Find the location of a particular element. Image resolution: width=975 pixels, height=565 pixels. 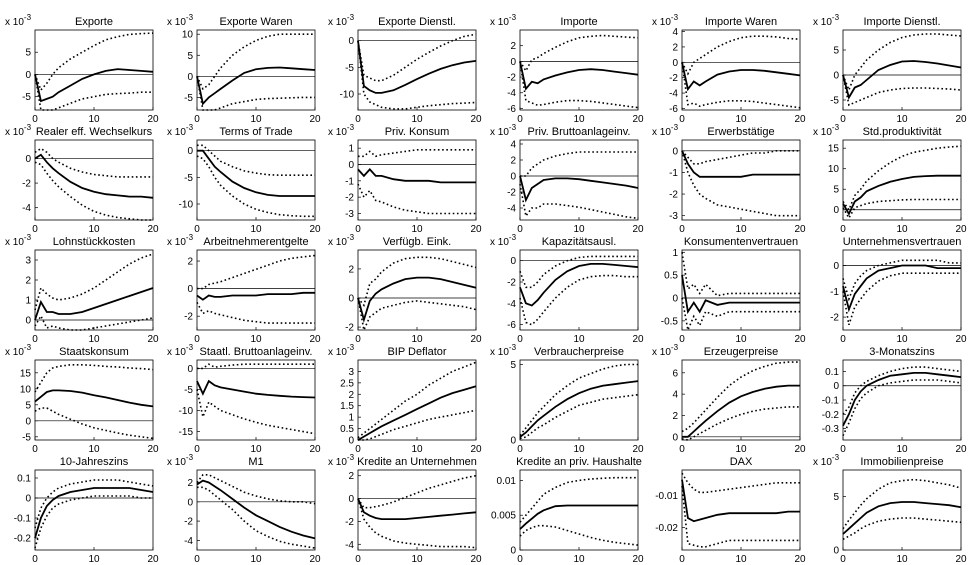

panel-title: Importe Waren is located at coordinates (741, 22).